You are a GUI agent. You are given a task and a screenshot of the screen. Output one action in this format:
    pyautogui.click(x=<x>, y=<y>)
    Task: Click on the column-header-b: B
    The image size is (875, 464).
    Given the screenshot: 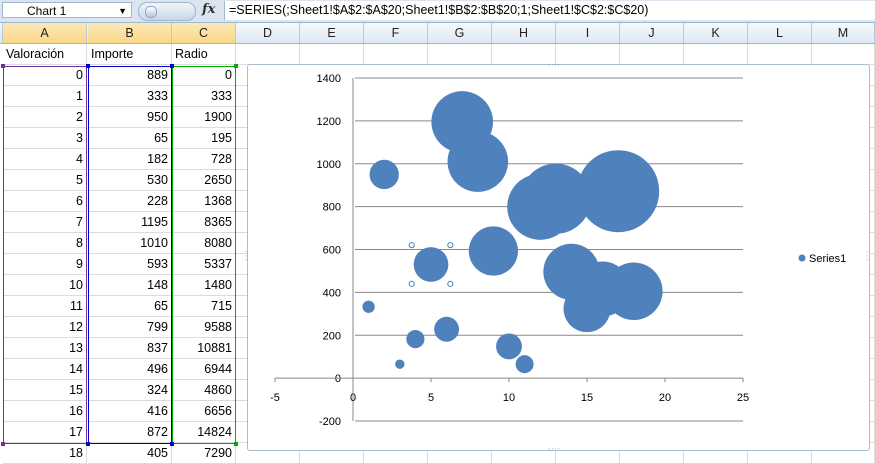 What is the action you would take?
    pyautogui.click(x=130, y=33)
    